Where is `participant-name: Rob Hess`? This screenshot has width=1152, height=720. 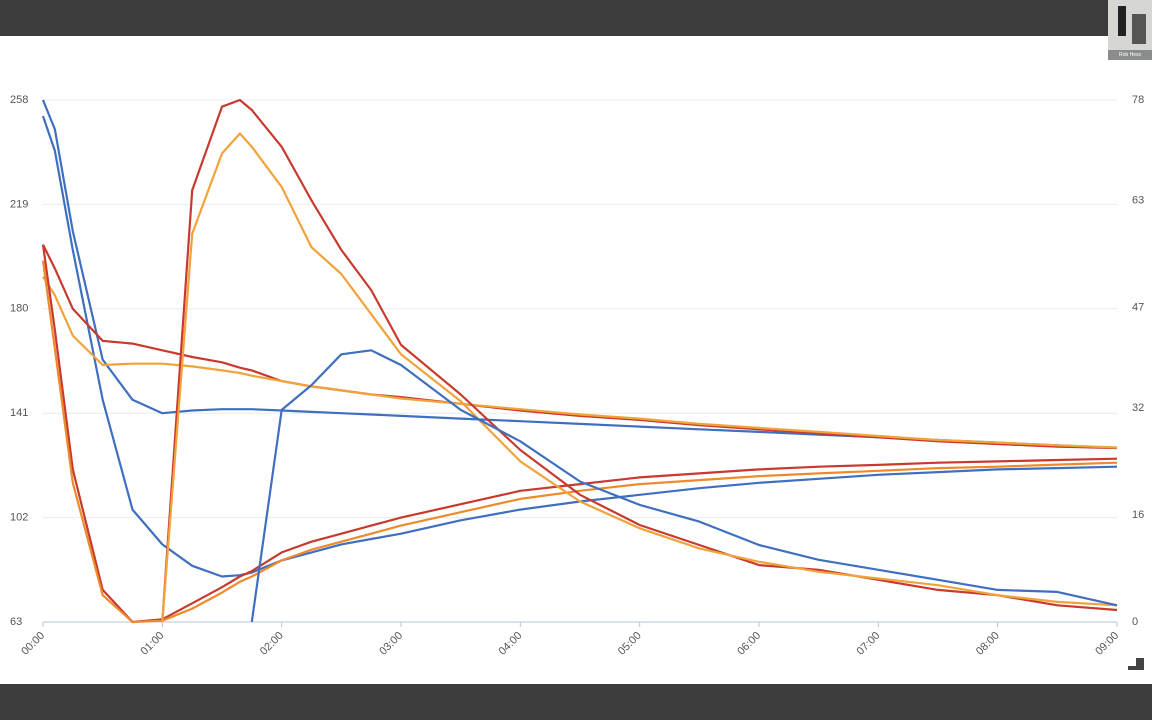 participant-name: Rob Hess is located at coordinates (1130, 55).